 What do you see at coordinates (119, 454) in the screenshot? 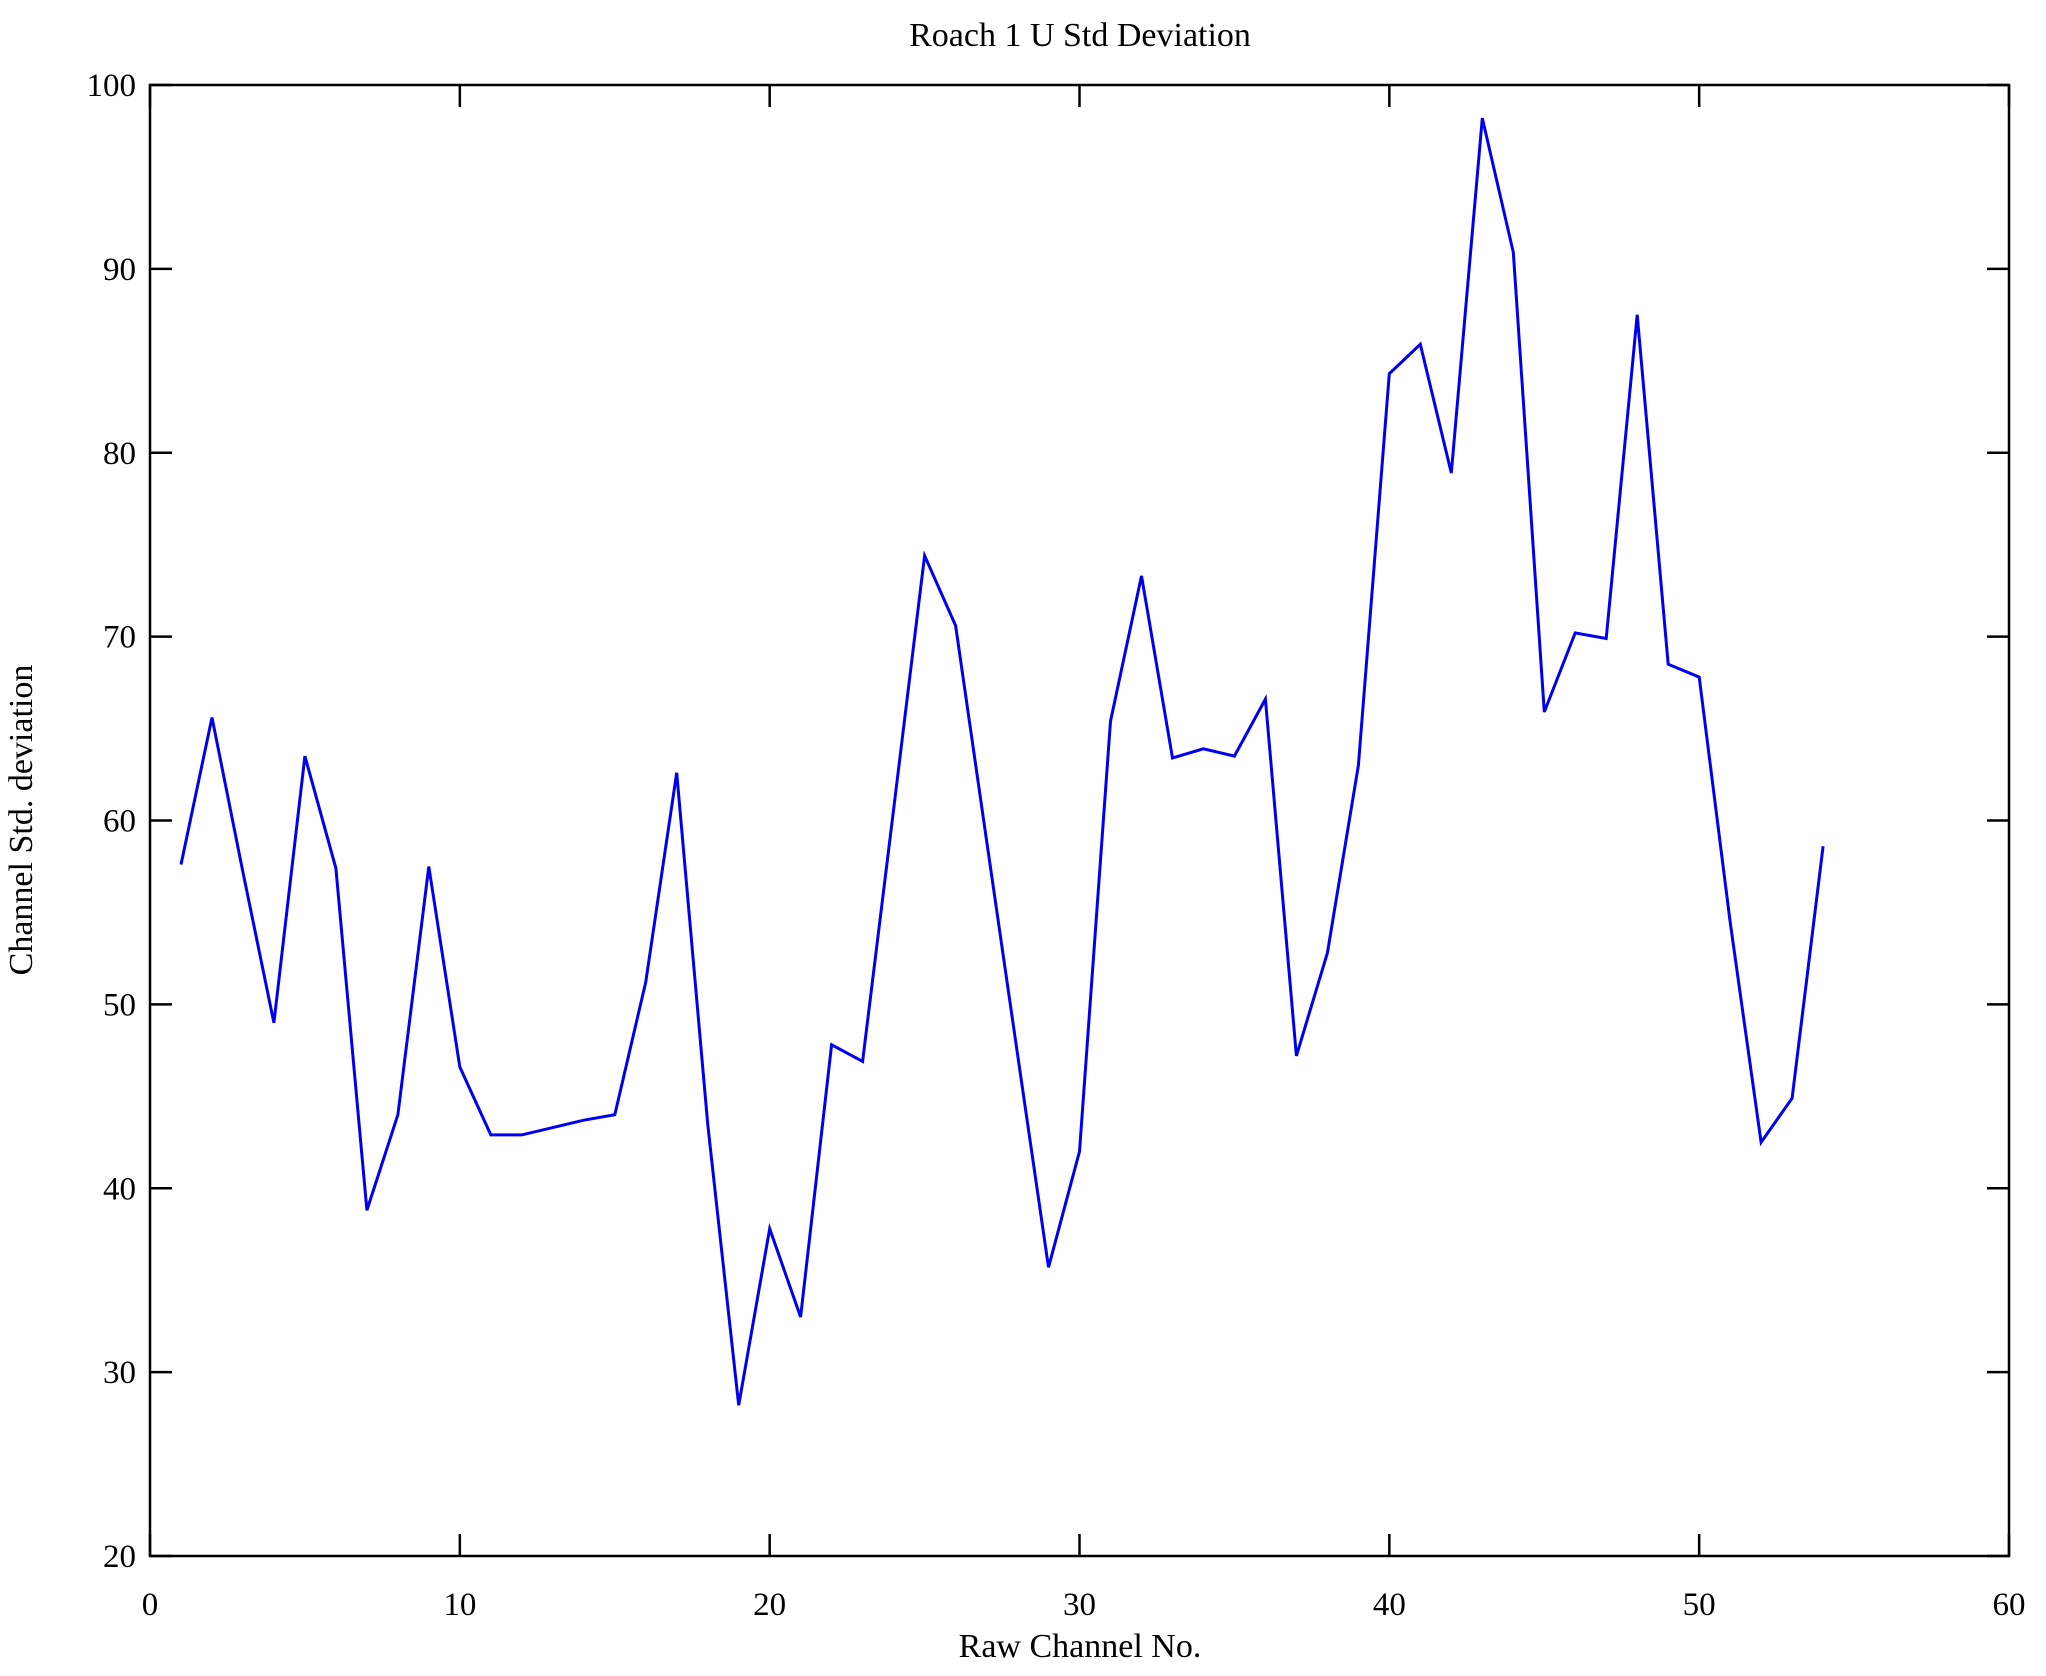
I see `y-tick-label: 80` at bounding box center [119, 454].